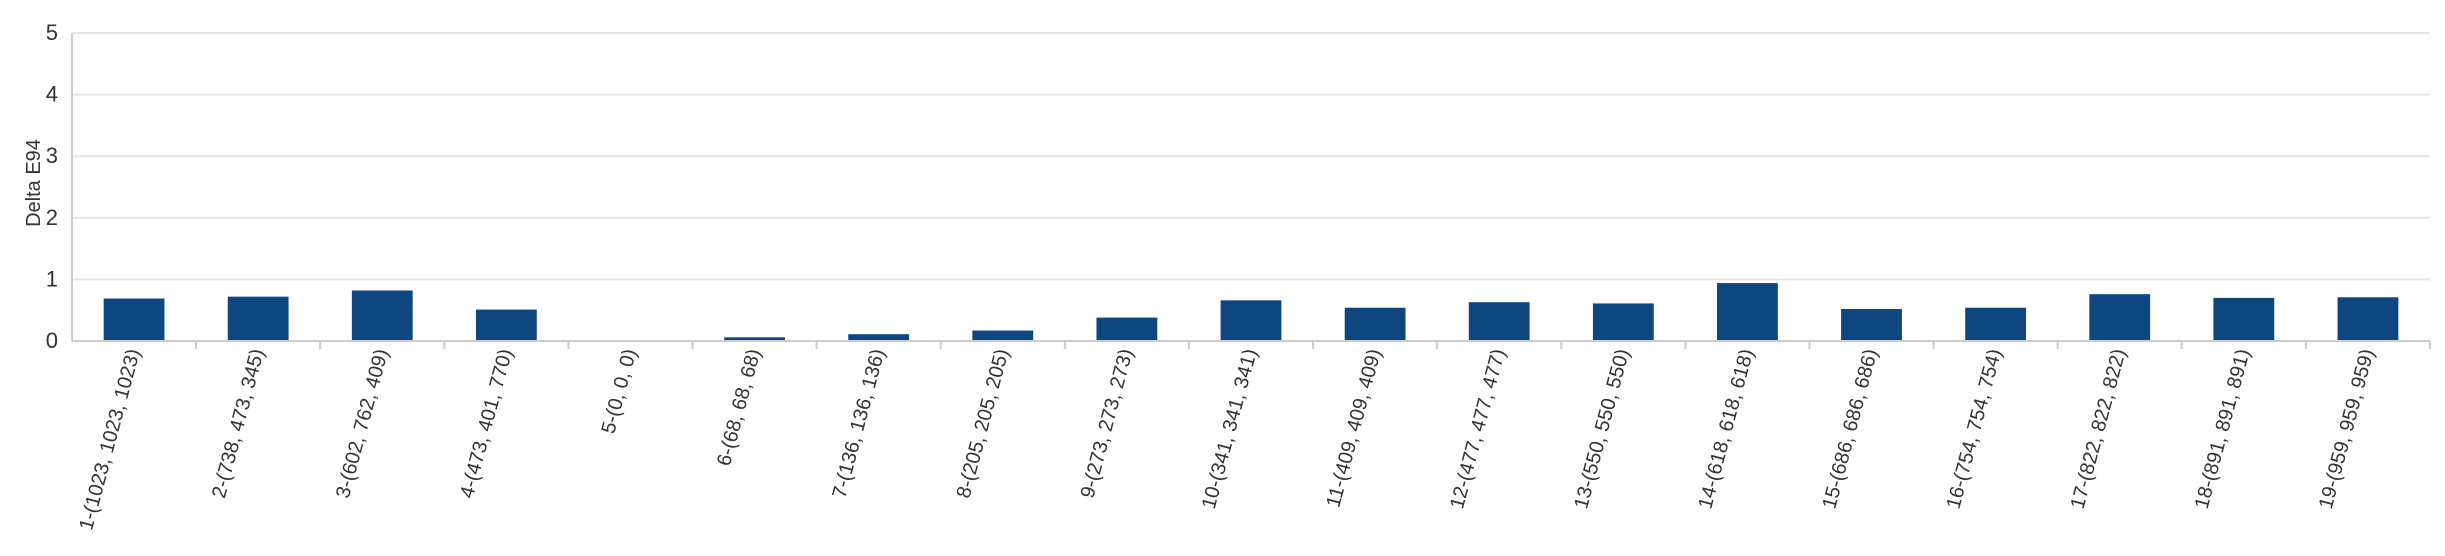 This screenshot has height=556, width=2445. I want to click on x-tick-label: 12-(477, 477, 477), so click(1478, 429).